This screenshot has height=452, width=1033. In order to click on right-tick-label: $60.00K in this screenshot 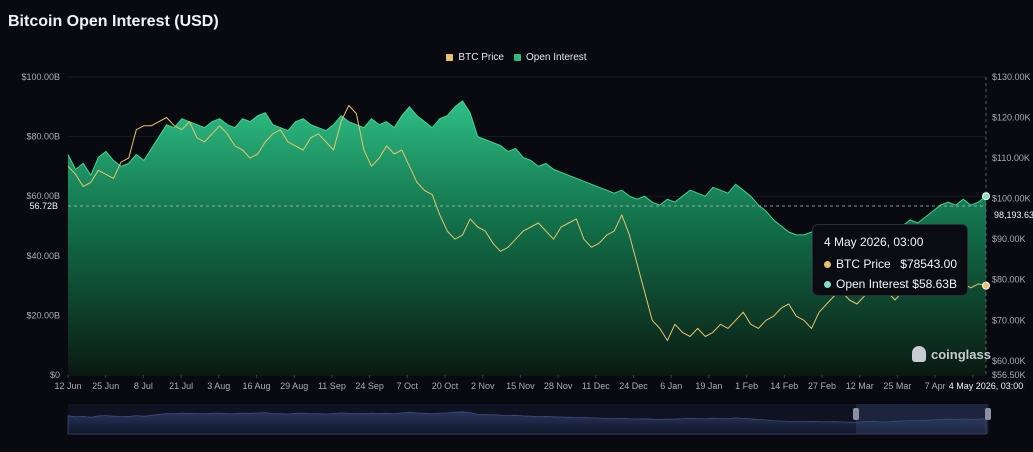, I will do `click(1009, 361)`.